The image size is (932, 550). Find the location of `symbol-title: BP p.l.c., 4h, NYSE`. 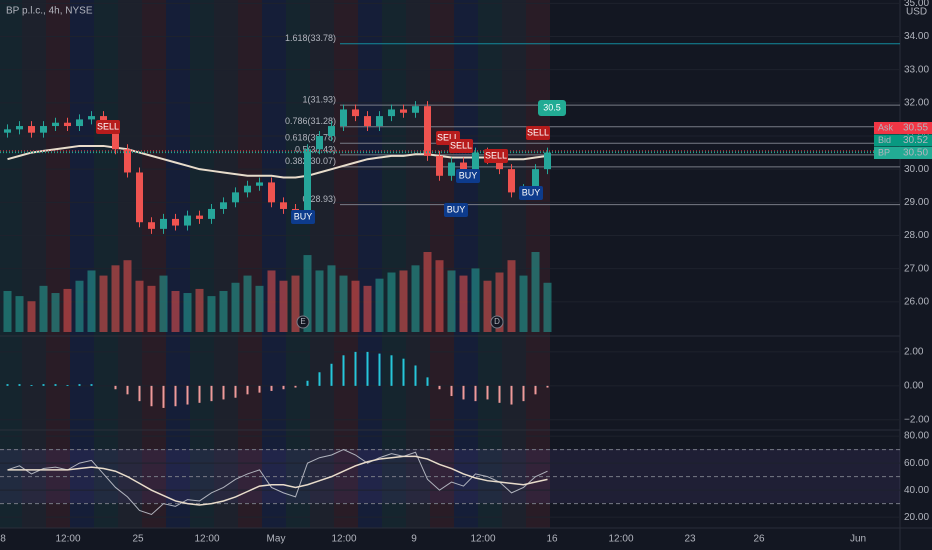

symbol-title: BP p.l.c., 4h, NYSE is located at coordinates (49, 11).